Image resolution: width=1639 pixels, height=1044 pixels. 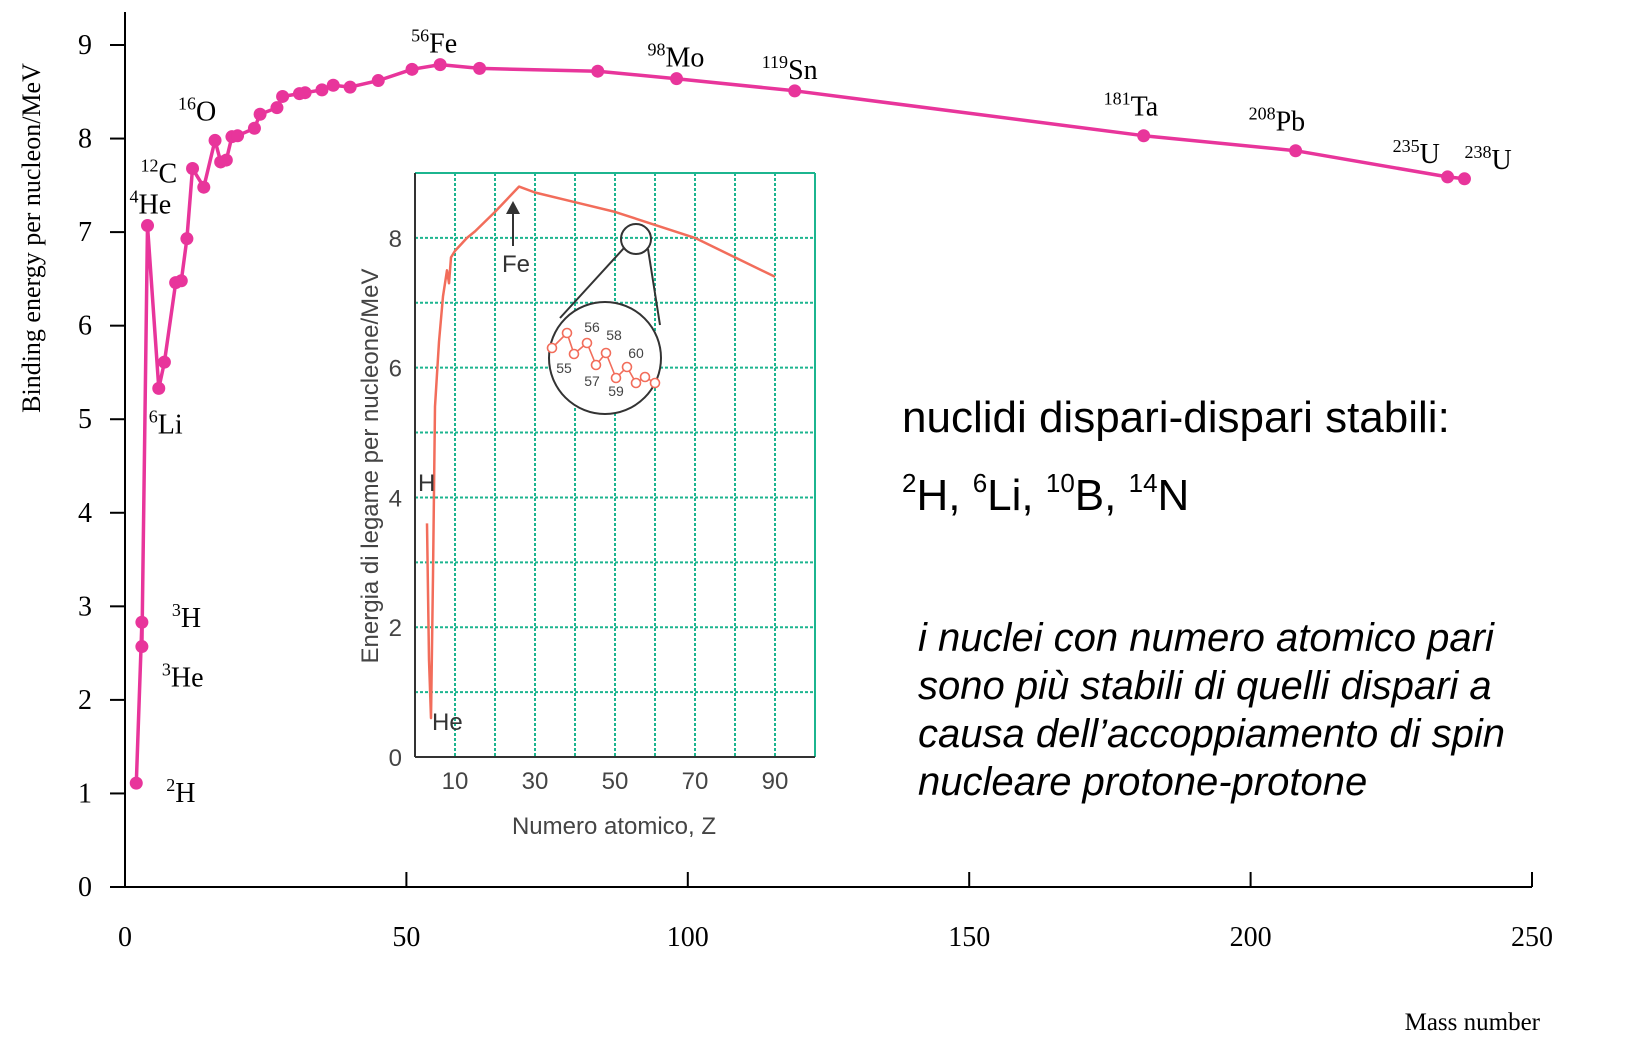 I want to click on nuclide-mass-number: 181, so click(x=1117, y=99).